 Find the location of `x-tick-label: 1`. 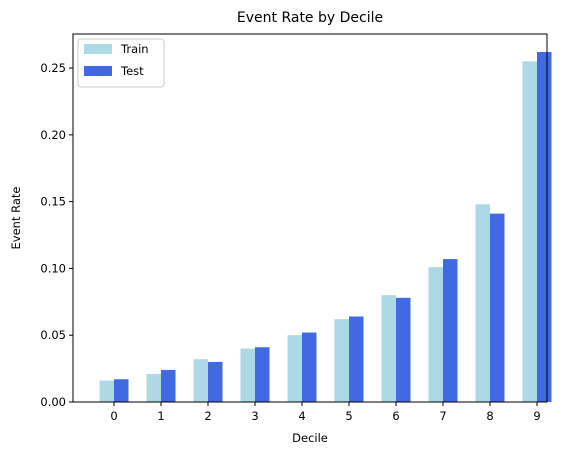

x-tick-label: 1 is located at coordinates (160, 416).